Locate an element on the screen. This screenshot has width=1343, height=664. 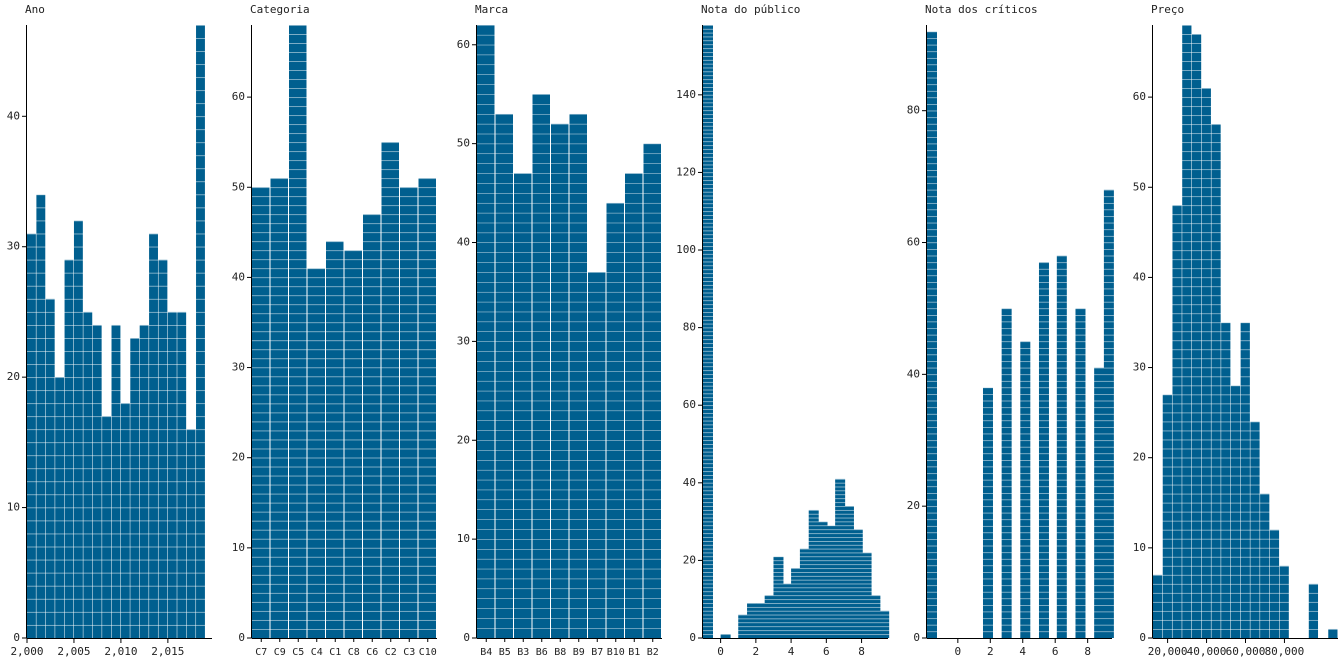
x-tick-label: C2 is located at coordinates (391, 652).